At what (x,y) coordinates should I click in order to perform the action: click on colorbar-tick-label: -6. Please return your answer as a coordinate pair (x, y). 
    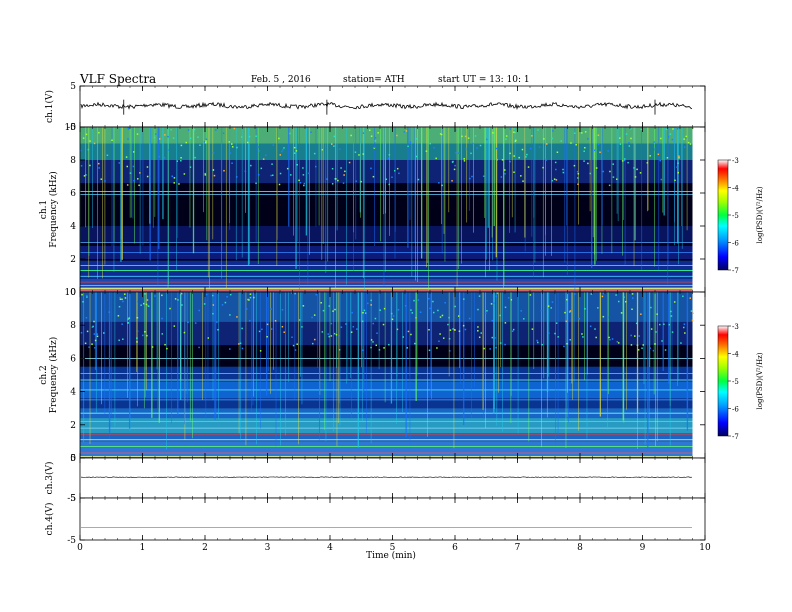
    Looking at the image, I should click on (735, 244).